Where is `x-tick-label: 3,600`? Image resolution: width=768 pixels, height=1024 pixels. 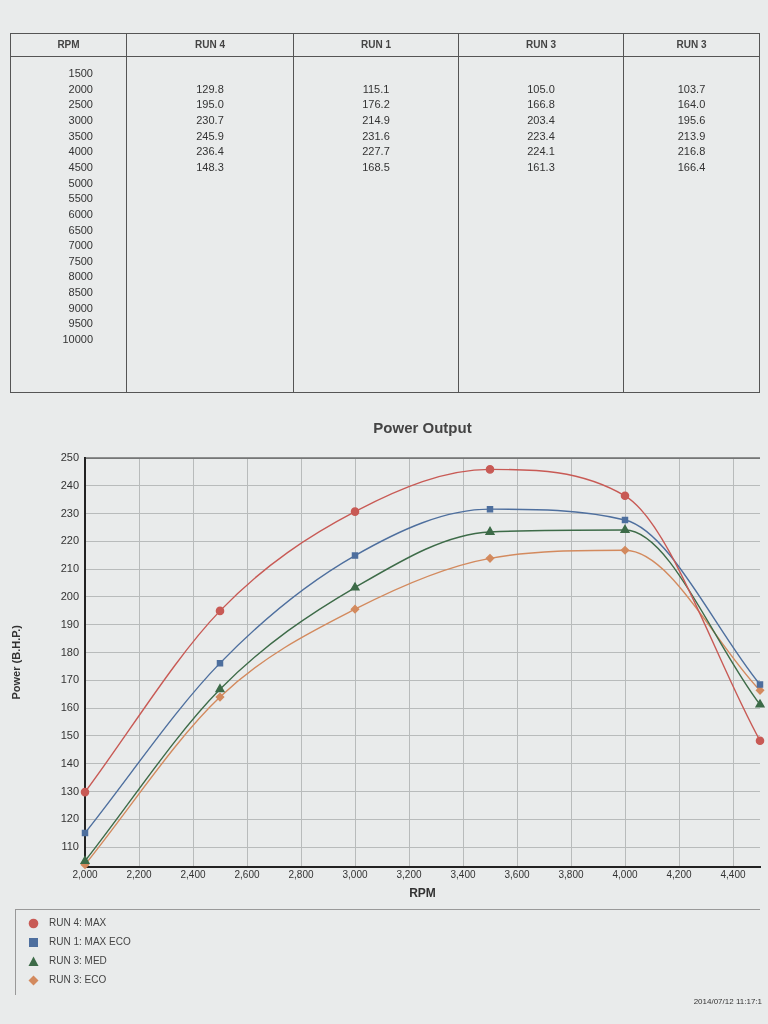 x-tick-label: 3,600 is located at coordinates (517, 875).